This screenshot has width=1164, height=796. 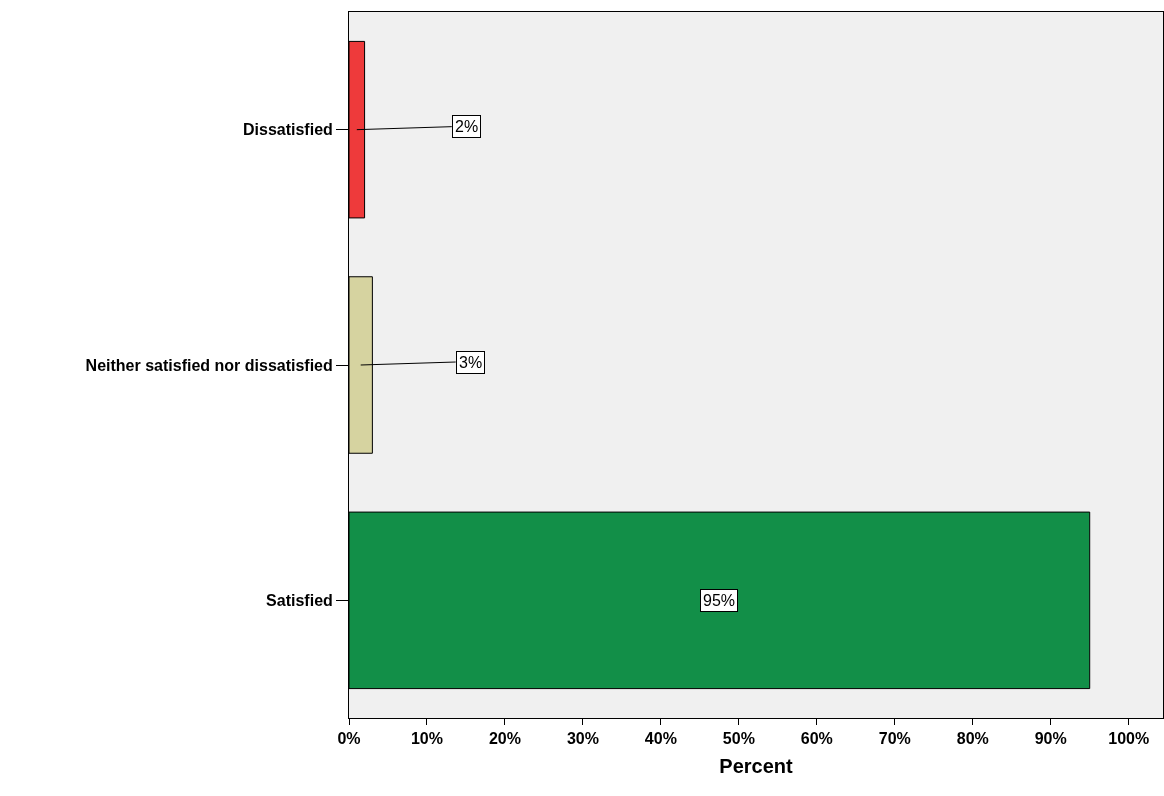 What do you see at coordinates (504, 739) in the screenshot?
I see `x-tick-label: 20%` at bounding box center [504, 739].